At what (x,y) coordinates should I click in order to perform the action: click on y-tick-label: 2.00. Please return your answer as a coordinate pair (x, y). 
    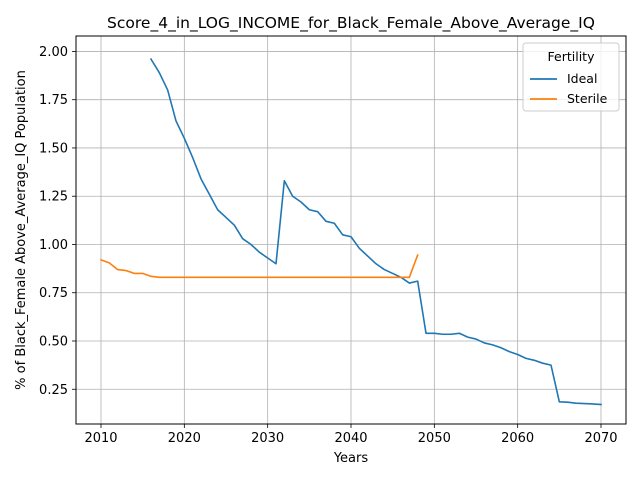
    Looking at the image, I should click on (53, 52).